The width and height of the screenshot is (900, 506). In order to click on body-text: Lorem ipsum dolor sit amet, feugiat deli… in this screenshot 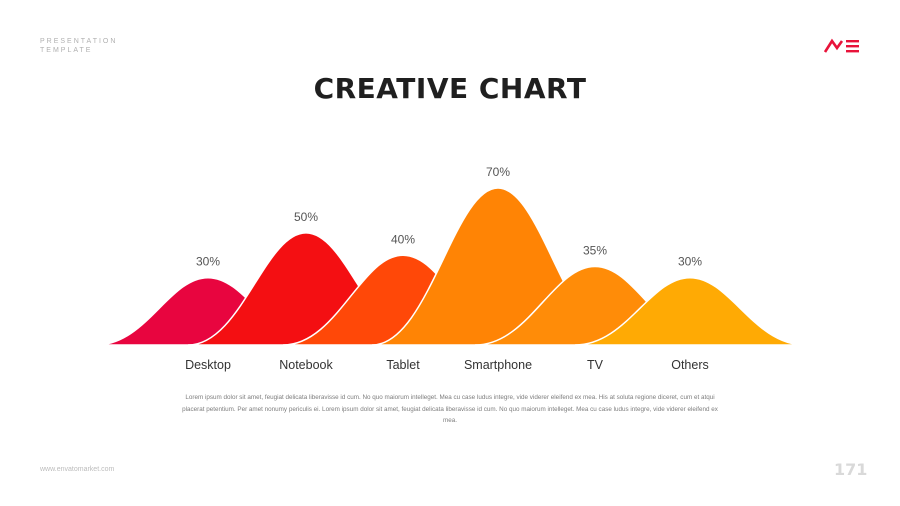, I will do `click(450, 409)`.